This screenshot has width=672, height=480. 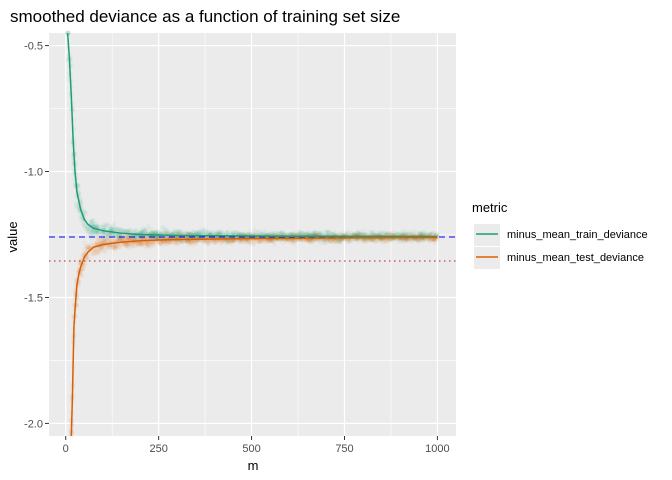 I want to click on y-tick-label: -1.5, so click(x=33, y=298).